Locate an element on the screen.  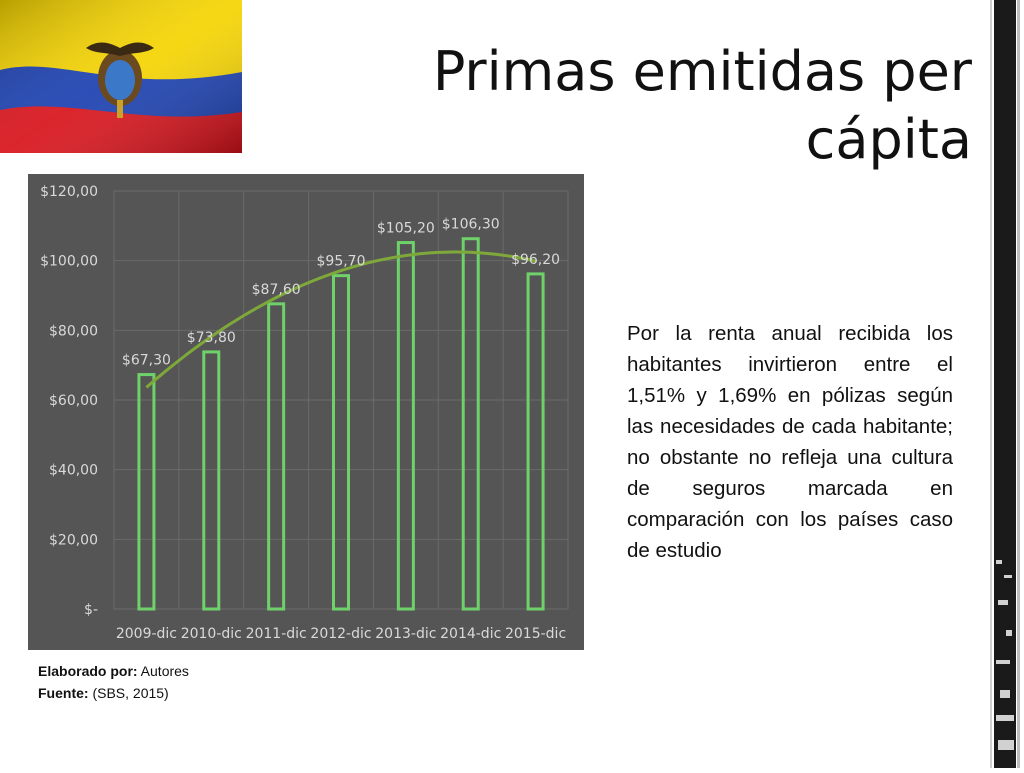
data-label: $87,60 is located at coordinates (276, 290).